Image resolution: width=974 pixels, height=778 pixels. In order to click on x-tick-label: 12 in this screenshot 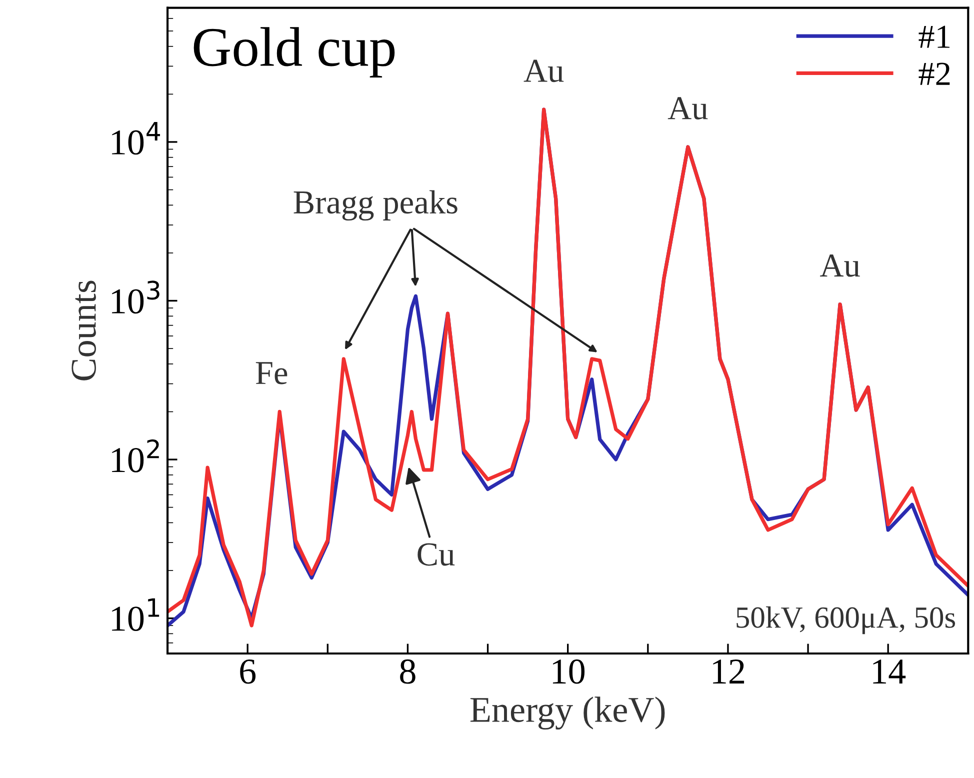, I will do `click(728, 672)`.